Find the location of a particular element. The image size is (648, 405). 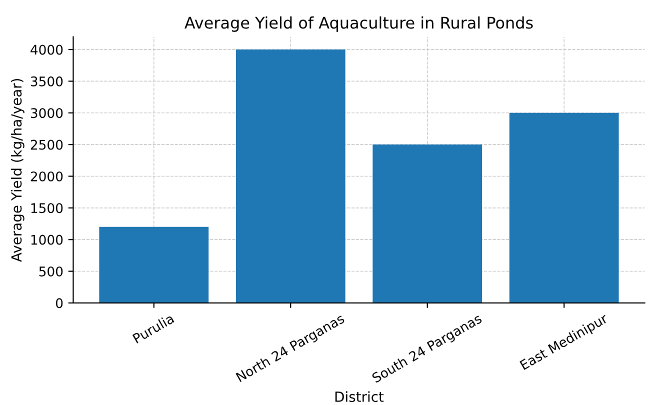

y-tick-label: 1000 is located at coordinates (47, 239).